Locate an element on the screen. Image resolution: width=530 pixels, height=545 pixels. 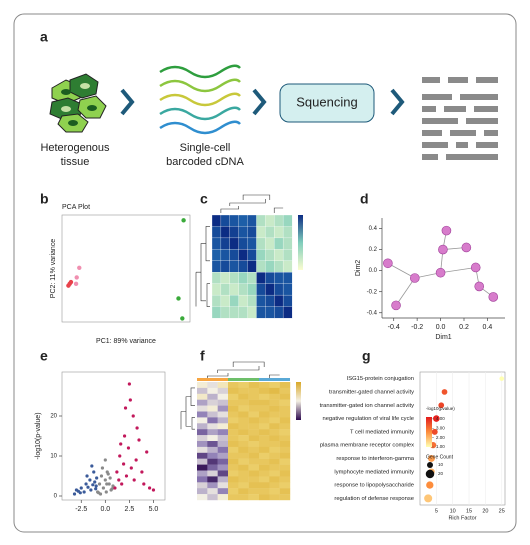
category-label: response to lipopolysaccharide is located at coordinates (374, 486).